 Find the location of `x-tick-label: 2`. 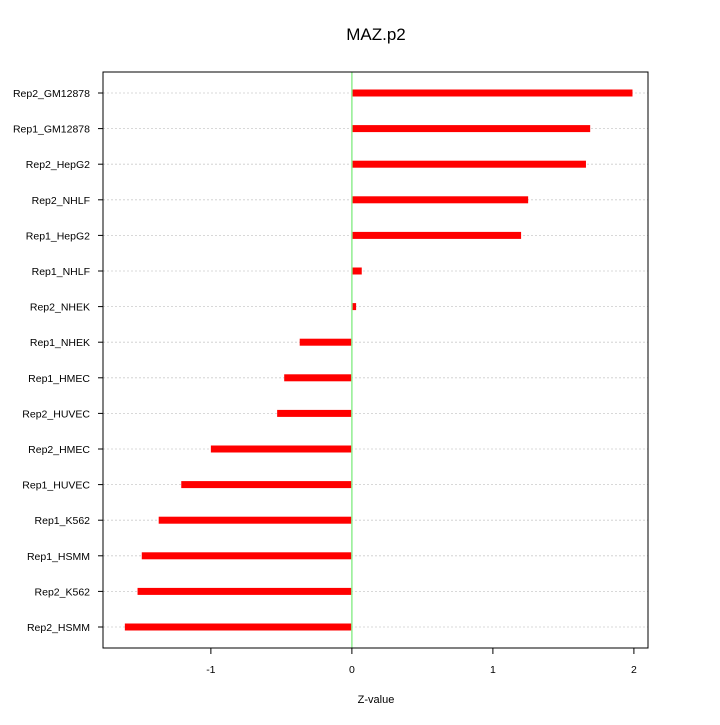

x-tick-label: 2 is located at coordinates (634, 670).